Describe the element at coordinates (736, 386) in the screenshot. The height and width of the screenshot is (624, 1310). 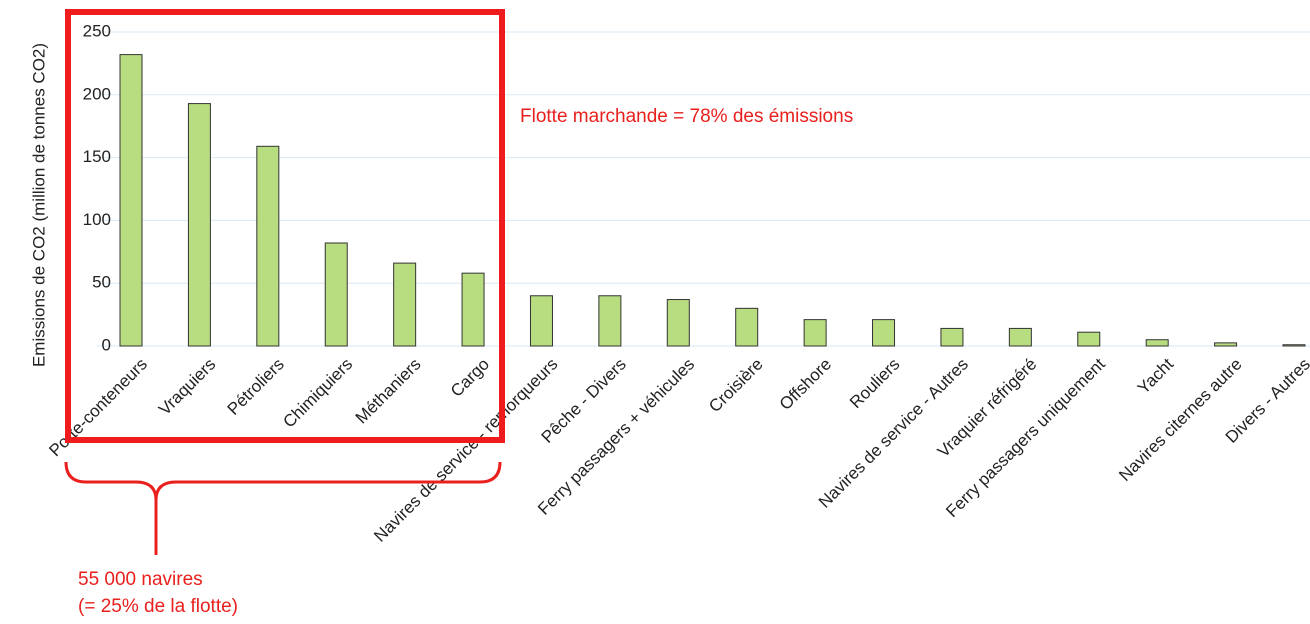
I see `x-tick-label: Croisière` at that location.